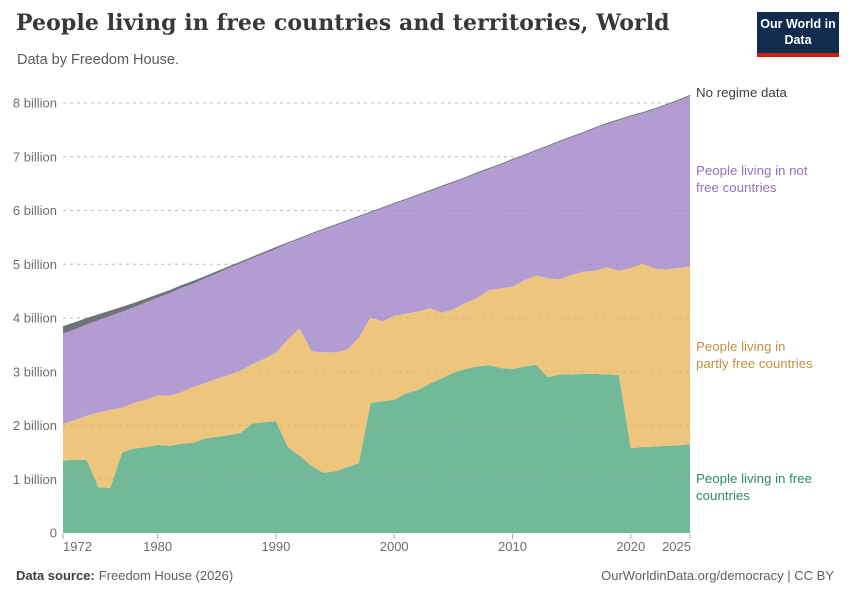  What do you see at coordinates (741, 346) in the screenshot?
I see `series-label-line: People living in` at bounding box center [741, 346].